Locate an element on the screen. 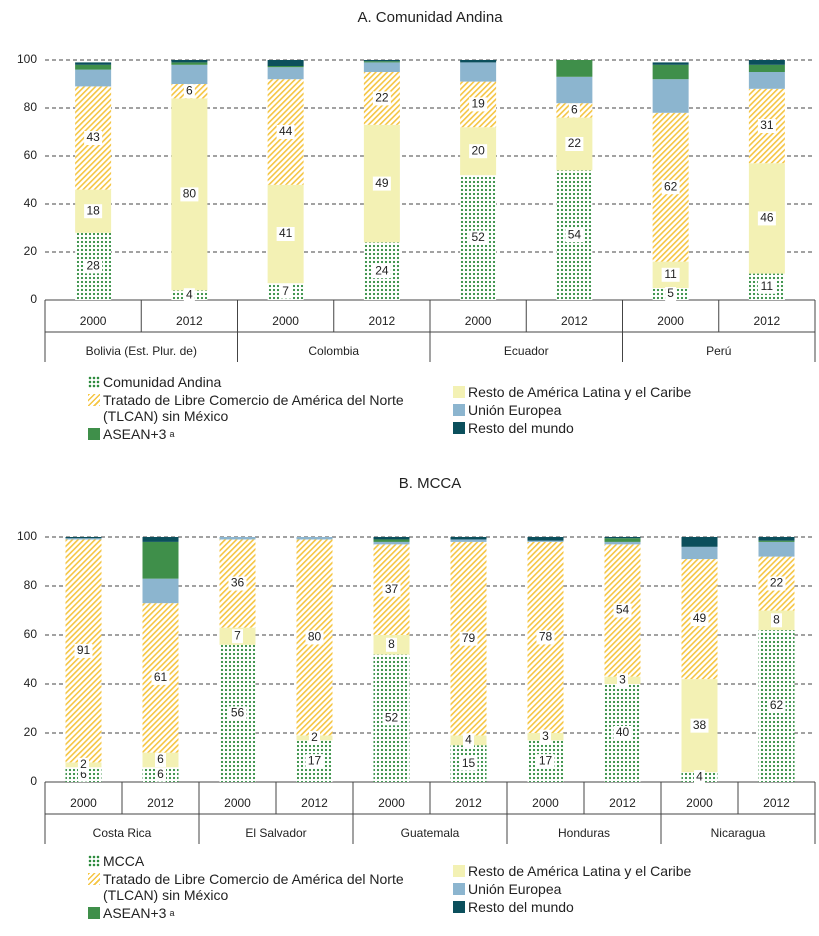 The width and height of the screenshot is (819, 936). y-tick-label: 80 is located at coordinates (31, 585).